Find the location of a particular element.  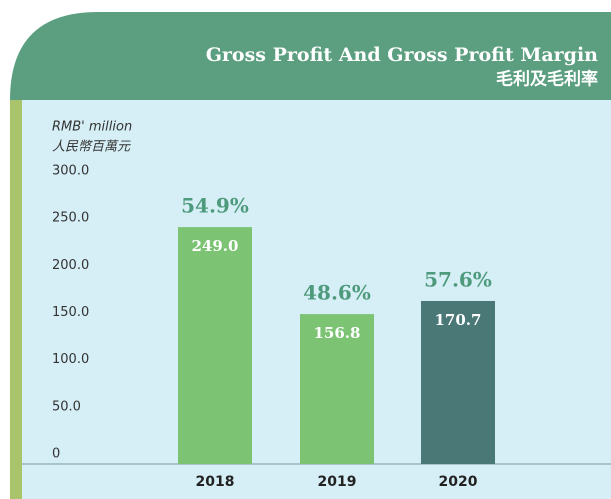

margin-label: 57.6% is located at coordinates (458, 279).